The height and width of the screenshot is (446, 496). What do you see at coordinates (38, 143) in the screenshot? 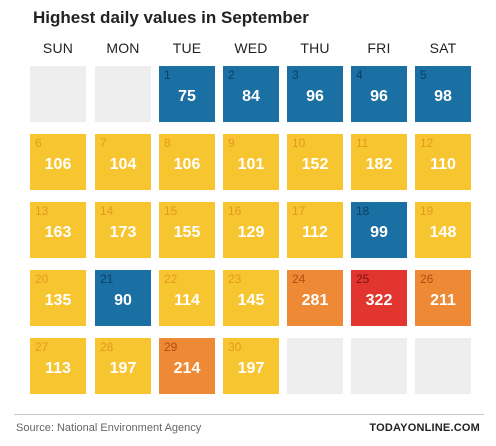
I see `day-number: 6` at bounding box center [38, 143].